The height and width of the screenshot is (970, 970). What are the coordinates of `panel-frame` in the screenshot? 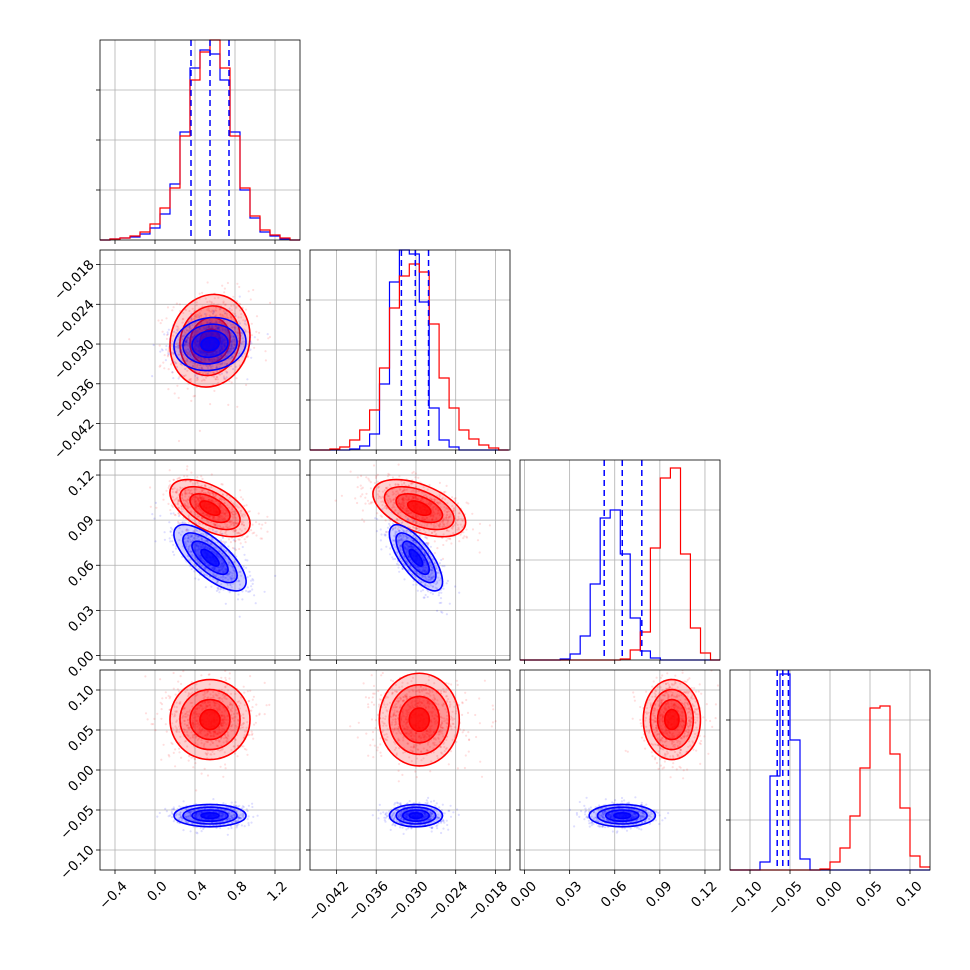 It's located at (200, 350).